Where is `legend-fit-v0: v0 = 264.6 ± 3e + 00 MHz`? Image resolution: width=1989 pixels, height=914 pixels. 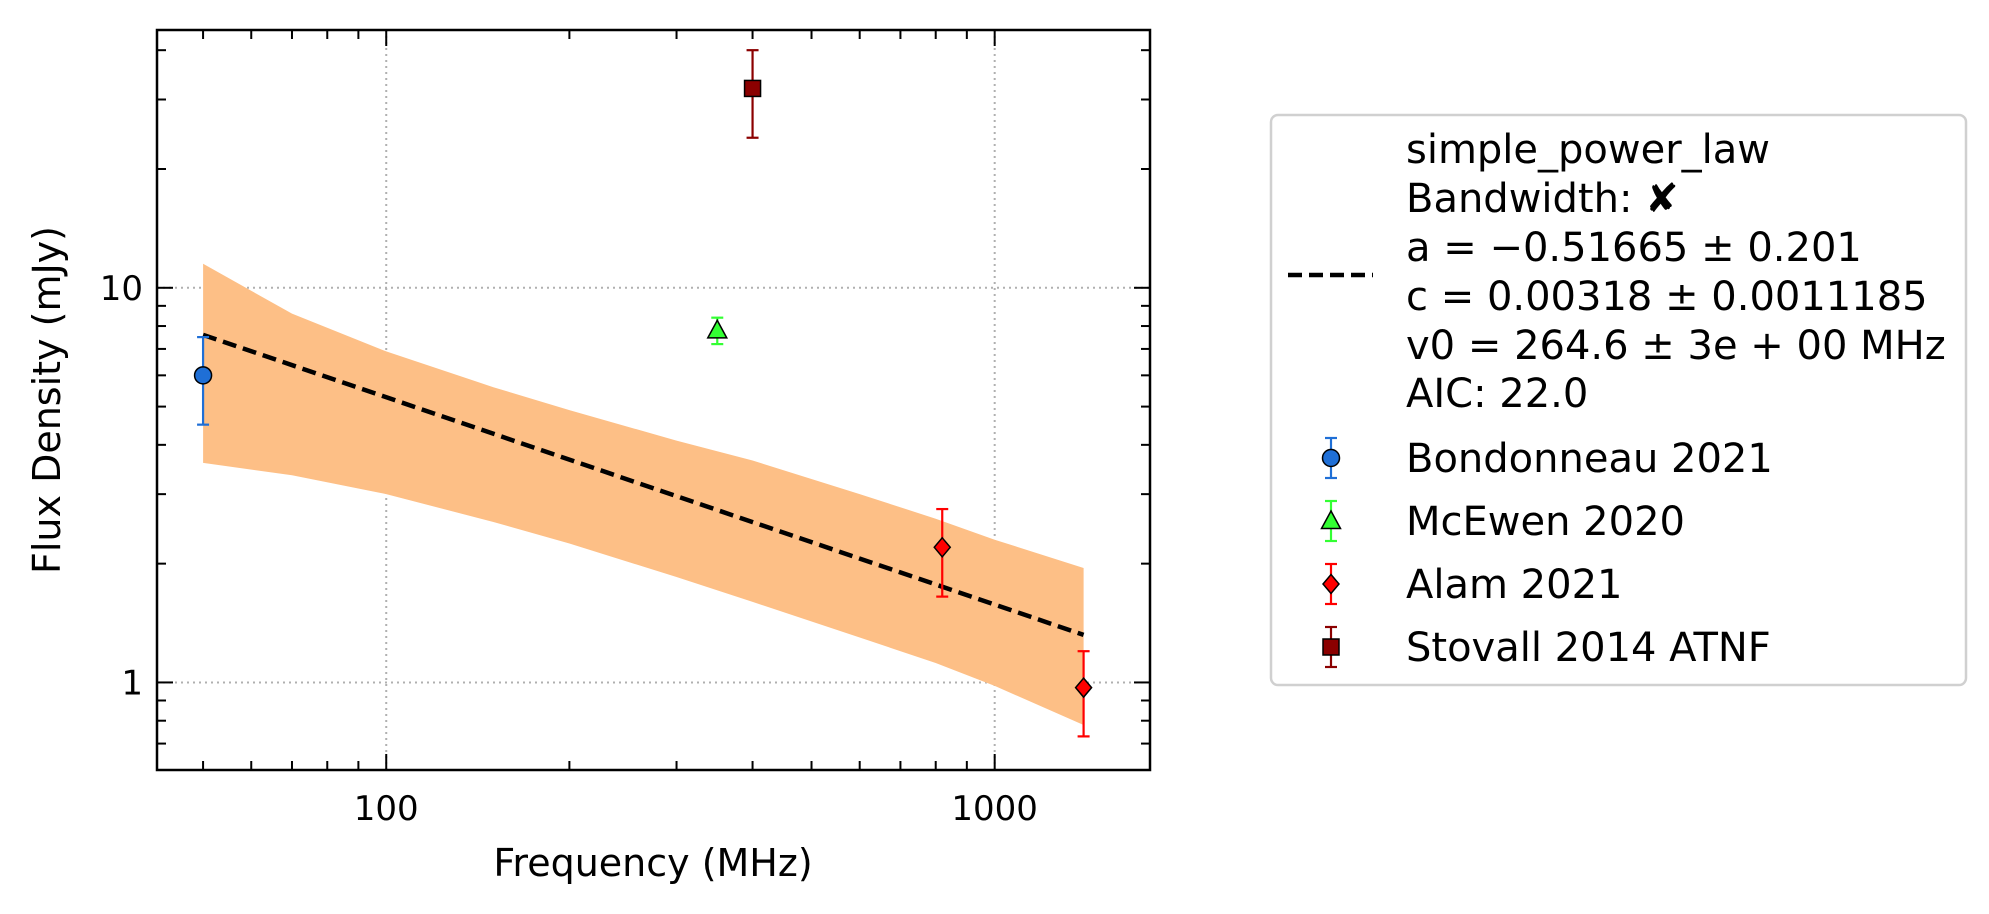 legend-fit-v0: v0 = 264.6 ± 3e + 00 MHz is located at coordinates (1676, 346).